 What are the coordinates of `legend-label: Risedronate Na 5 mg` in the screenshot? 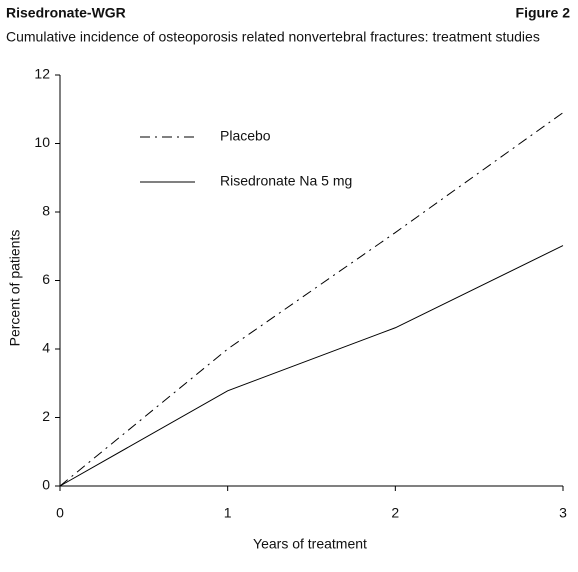 It's located at (286, 181).